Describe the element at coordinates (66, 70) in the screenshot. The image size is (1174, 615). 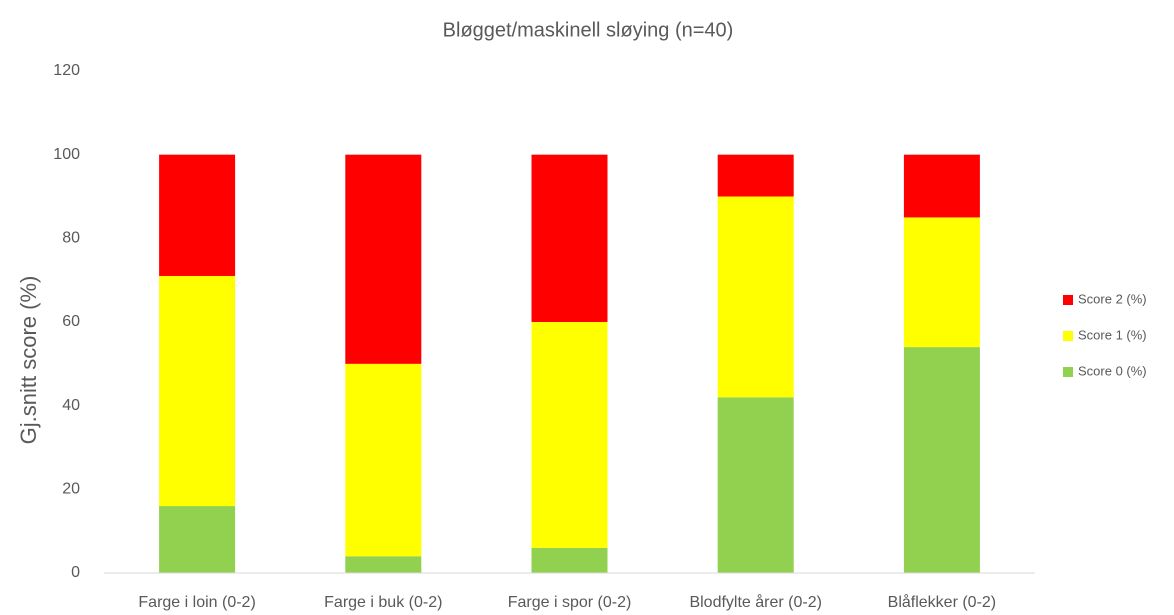
I see `y-tick-label: 120` at that location.